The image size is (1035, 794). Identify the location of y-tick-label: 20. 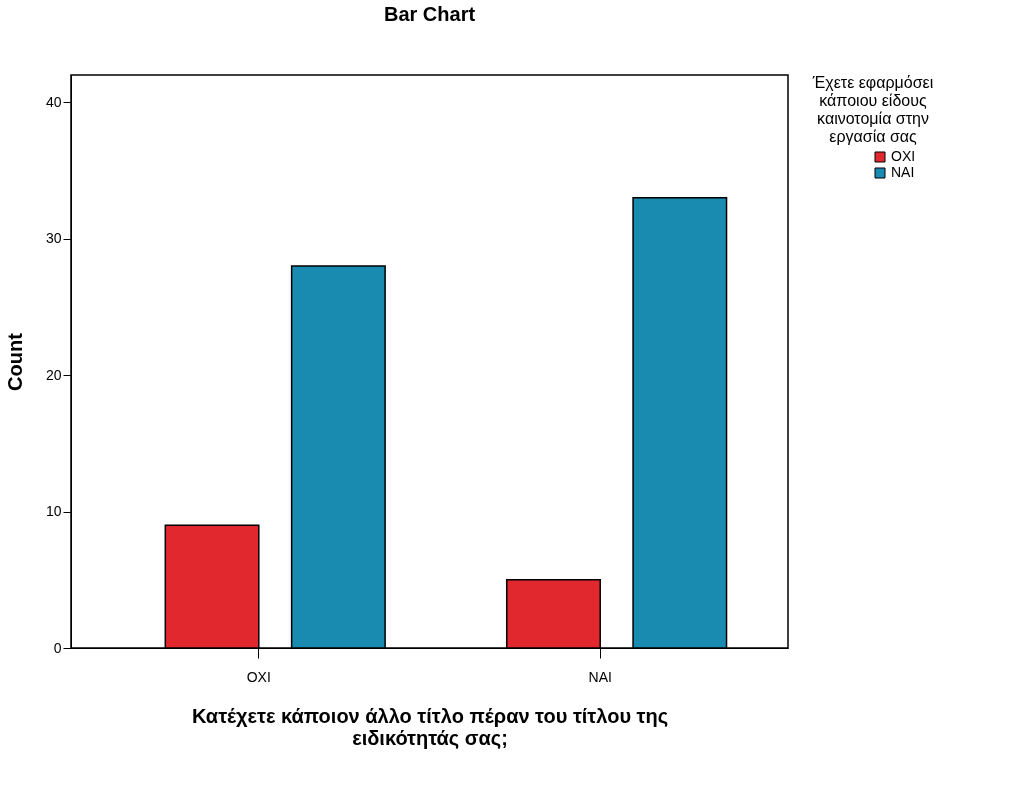
(53, 374).